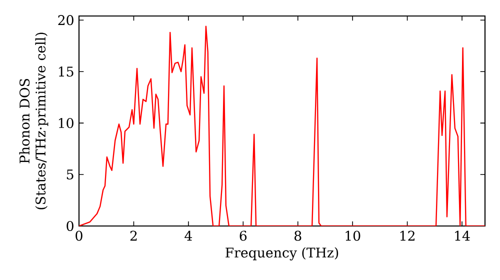  I want to click on y-tick-label: 5, so click(70, 175).